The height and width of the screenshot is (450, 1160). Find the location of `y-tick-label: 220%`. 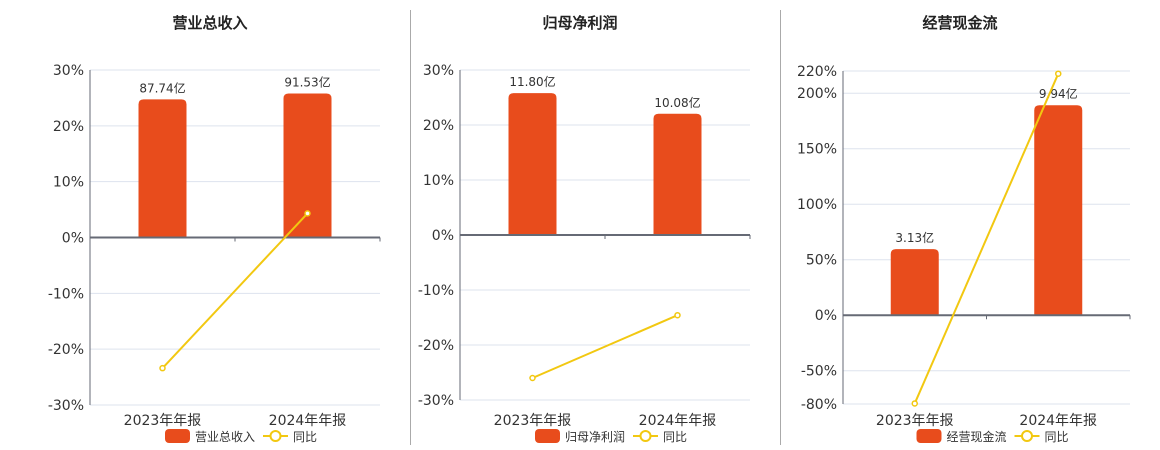

y-tick-label: 220% is located at coordinates (817, 72).